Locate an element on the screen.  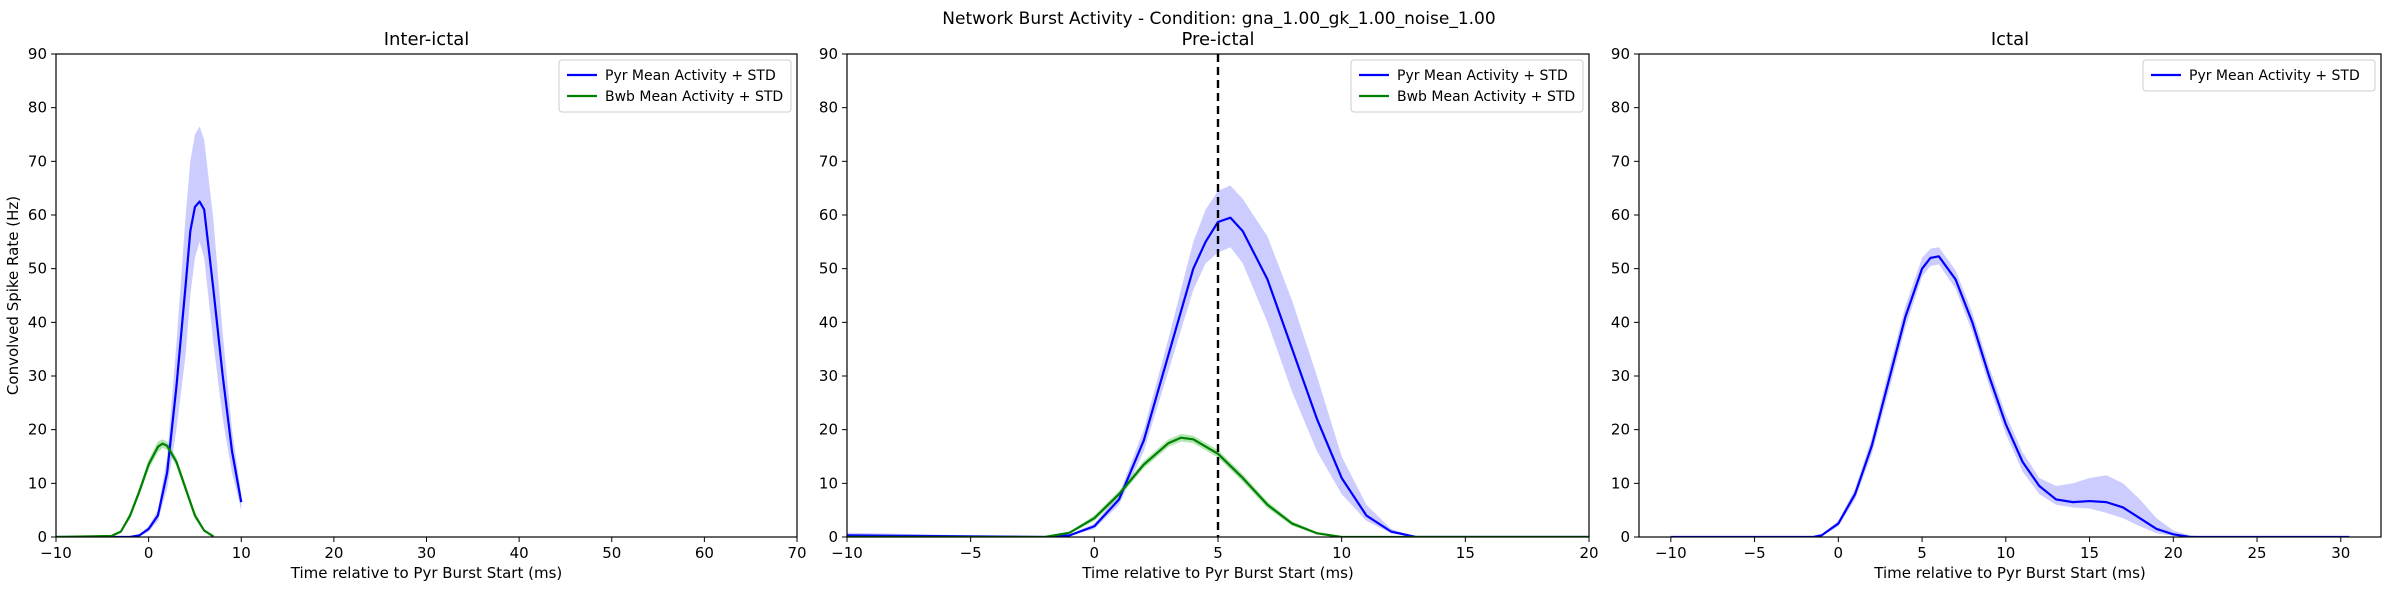
std-band-bwb is located at coordinates (135, 488).